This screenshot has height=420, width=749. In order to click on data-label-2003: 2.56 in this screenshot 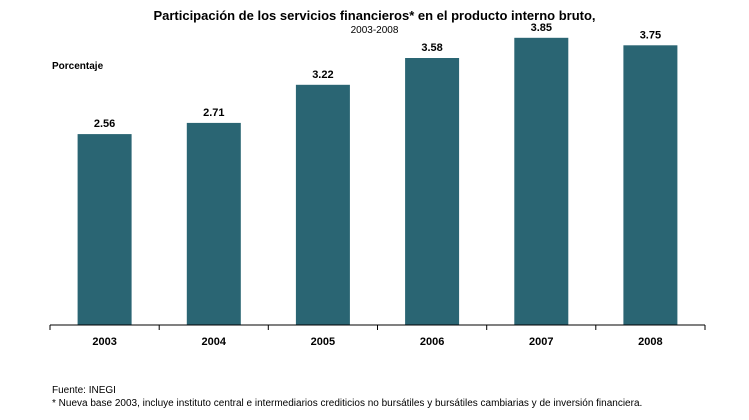, I will do `click(104, 124)`.